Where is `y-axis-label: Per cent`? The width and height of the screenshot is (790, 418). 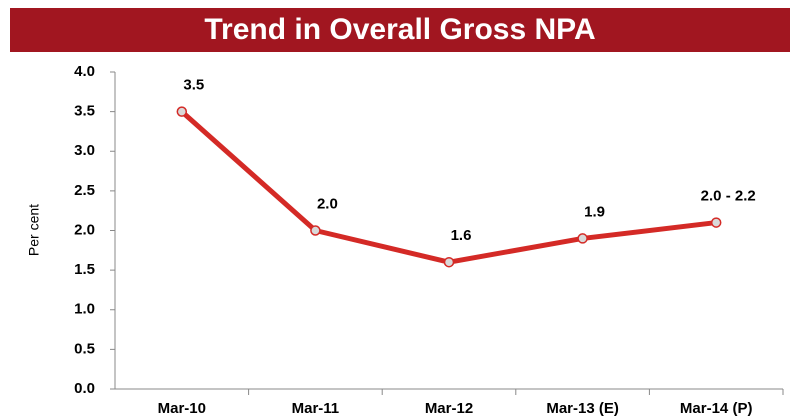 y-axis-label: Per cent is located at coordinates (34, 230).